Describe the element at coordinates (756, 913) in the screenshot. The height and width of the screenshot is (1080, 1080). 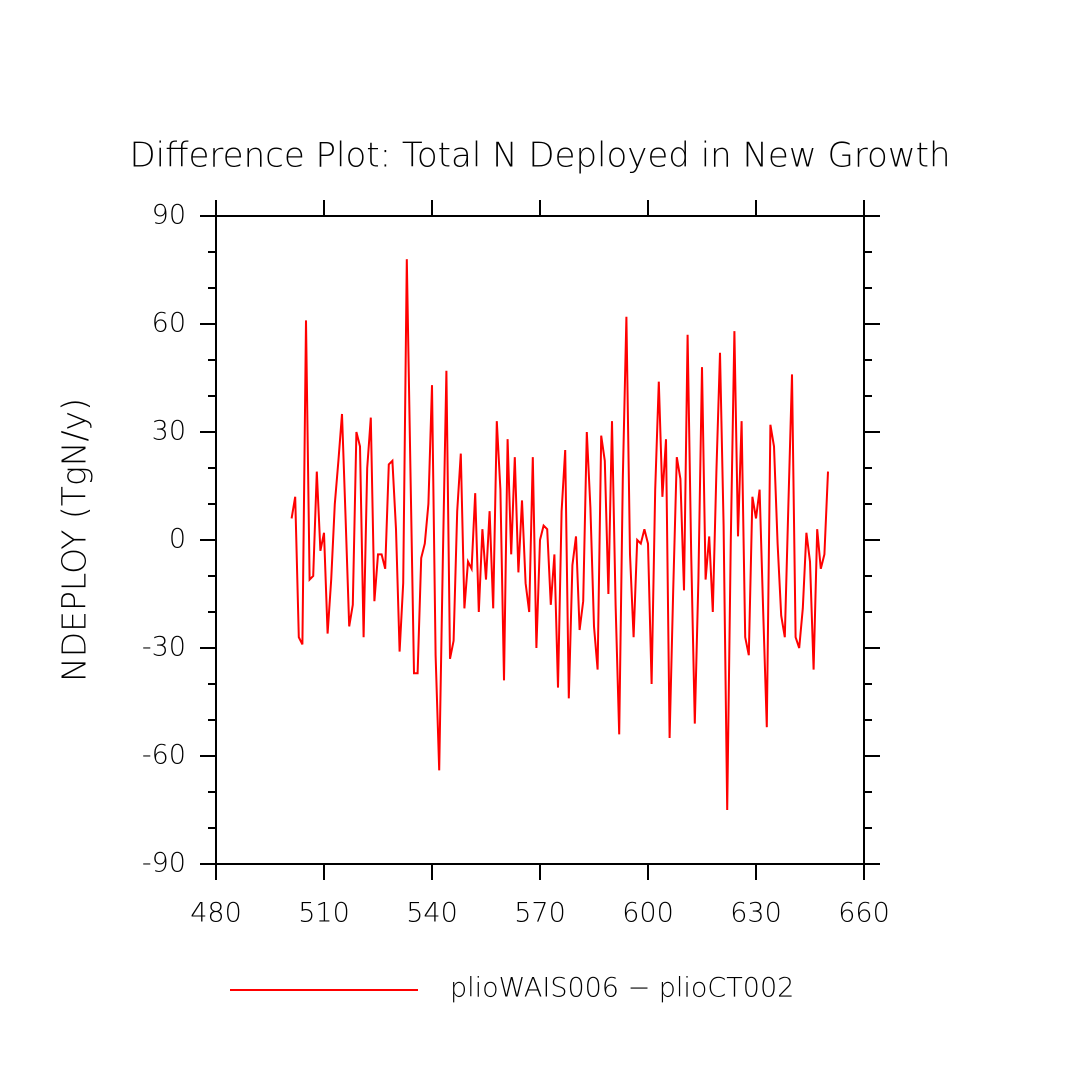
I see `x-tick-label: 630` at that location.